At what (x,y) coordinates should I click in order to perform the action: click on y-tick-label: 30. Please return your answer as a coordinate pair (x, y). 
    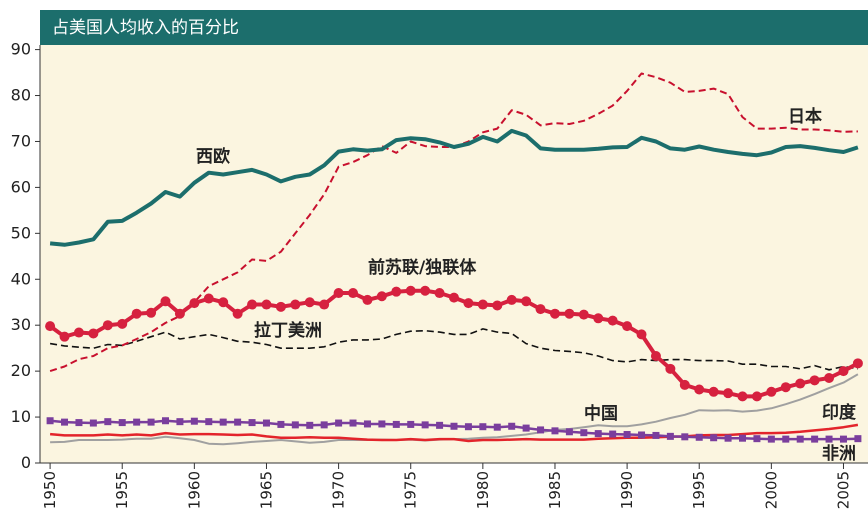
    Looking at the image, I should click on (21, 324).